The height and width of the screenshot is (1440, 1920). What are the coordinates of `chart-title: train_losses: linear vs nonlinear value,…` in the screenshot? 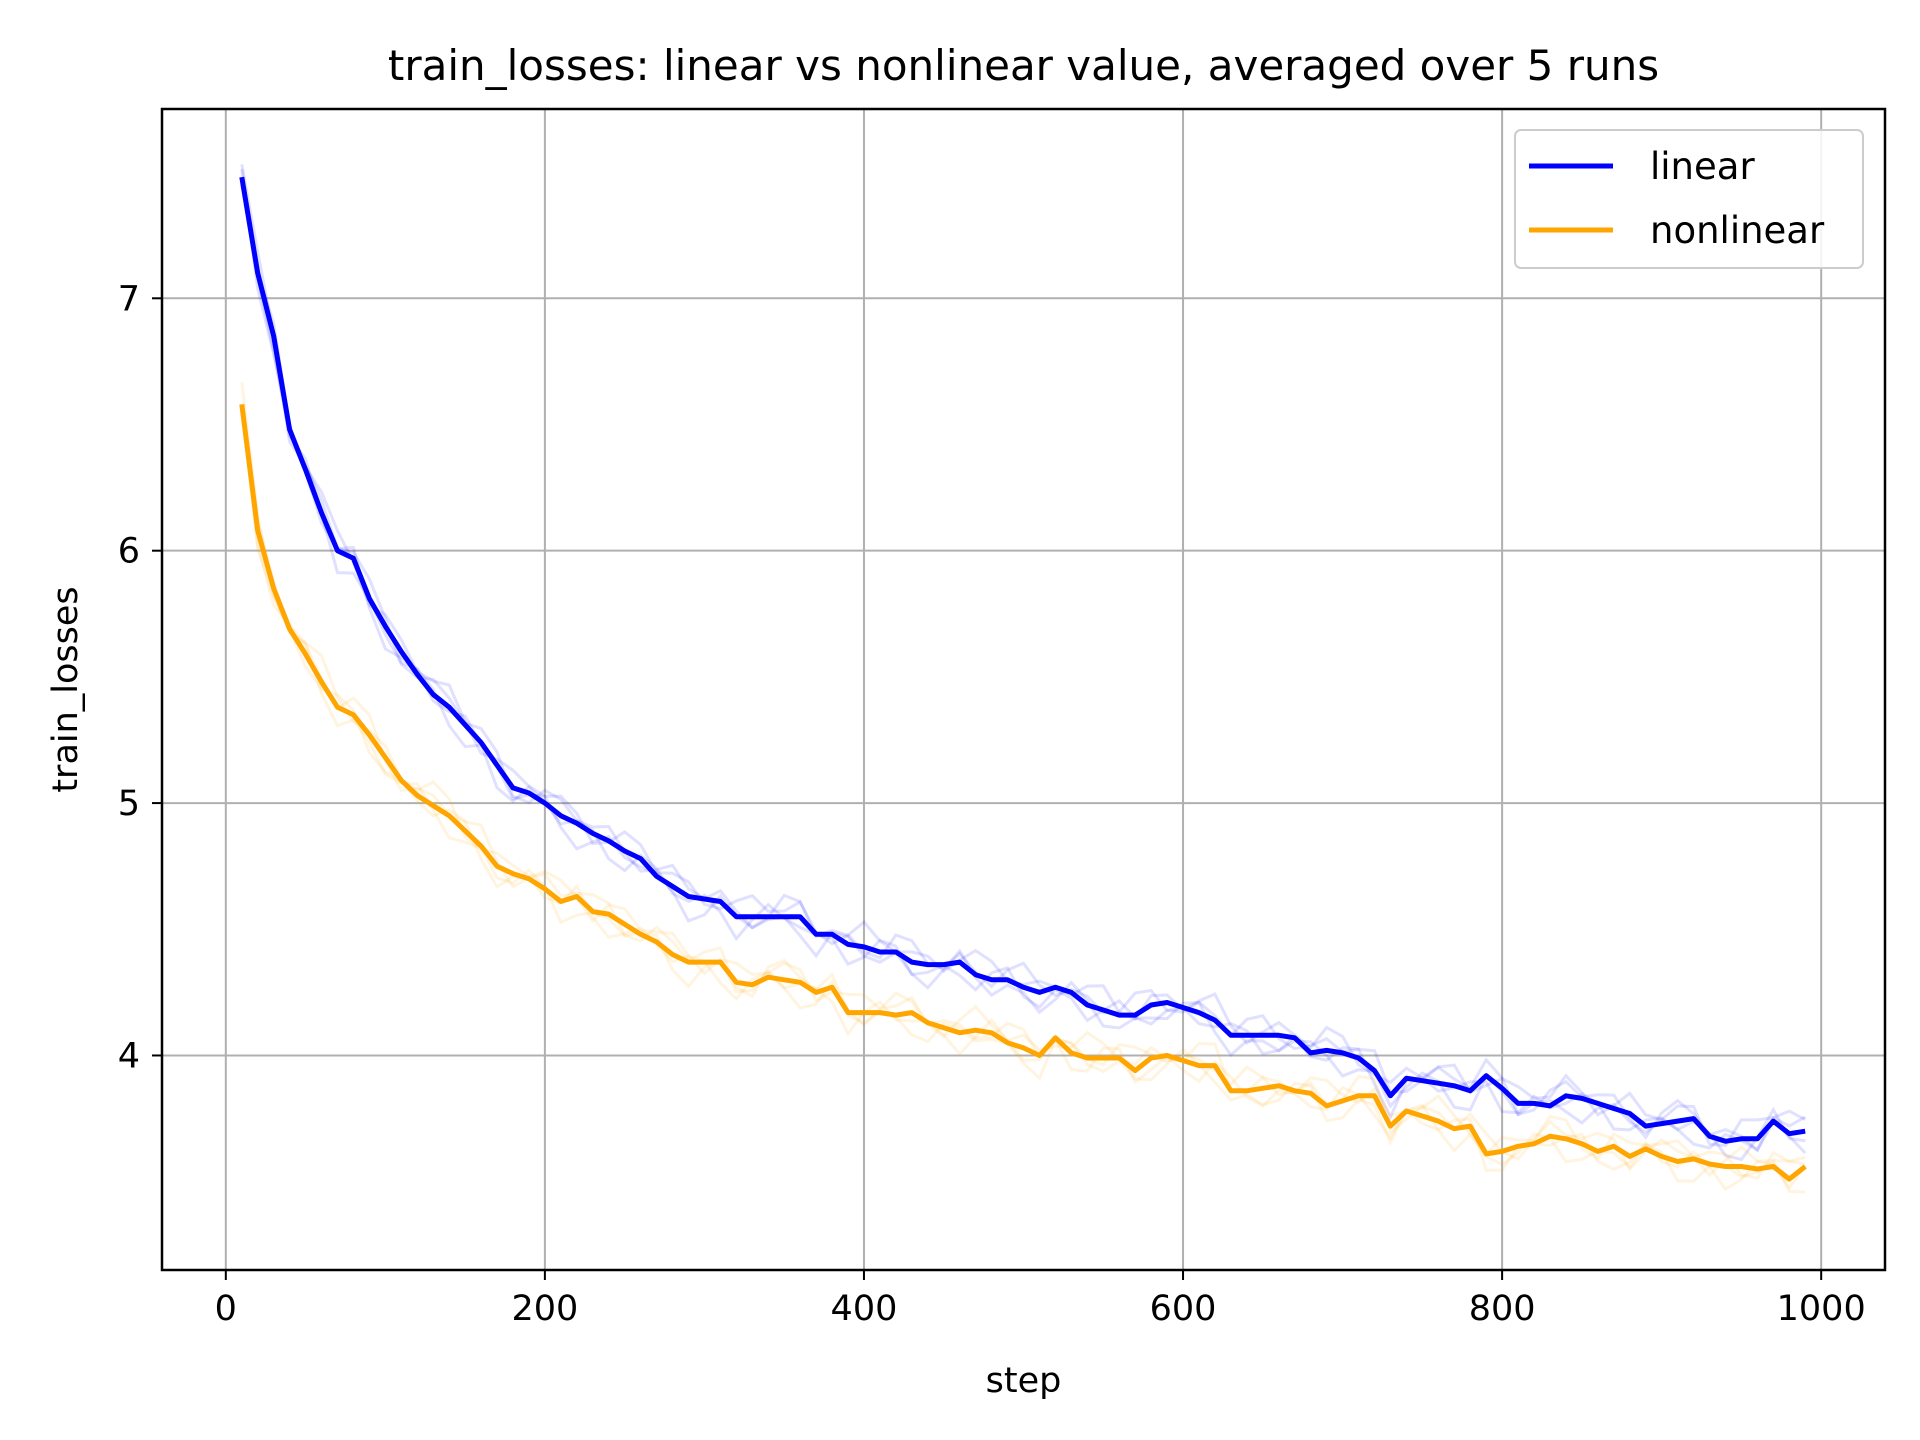 It's located at (1023, 65).